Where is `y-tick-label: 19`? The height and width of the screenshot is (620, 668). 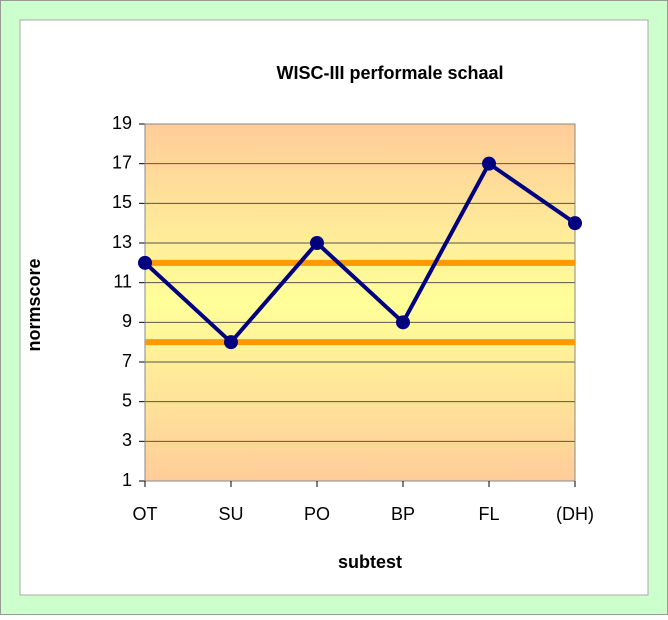
y-tick-label: 19 is located at coordinates (122, 123).